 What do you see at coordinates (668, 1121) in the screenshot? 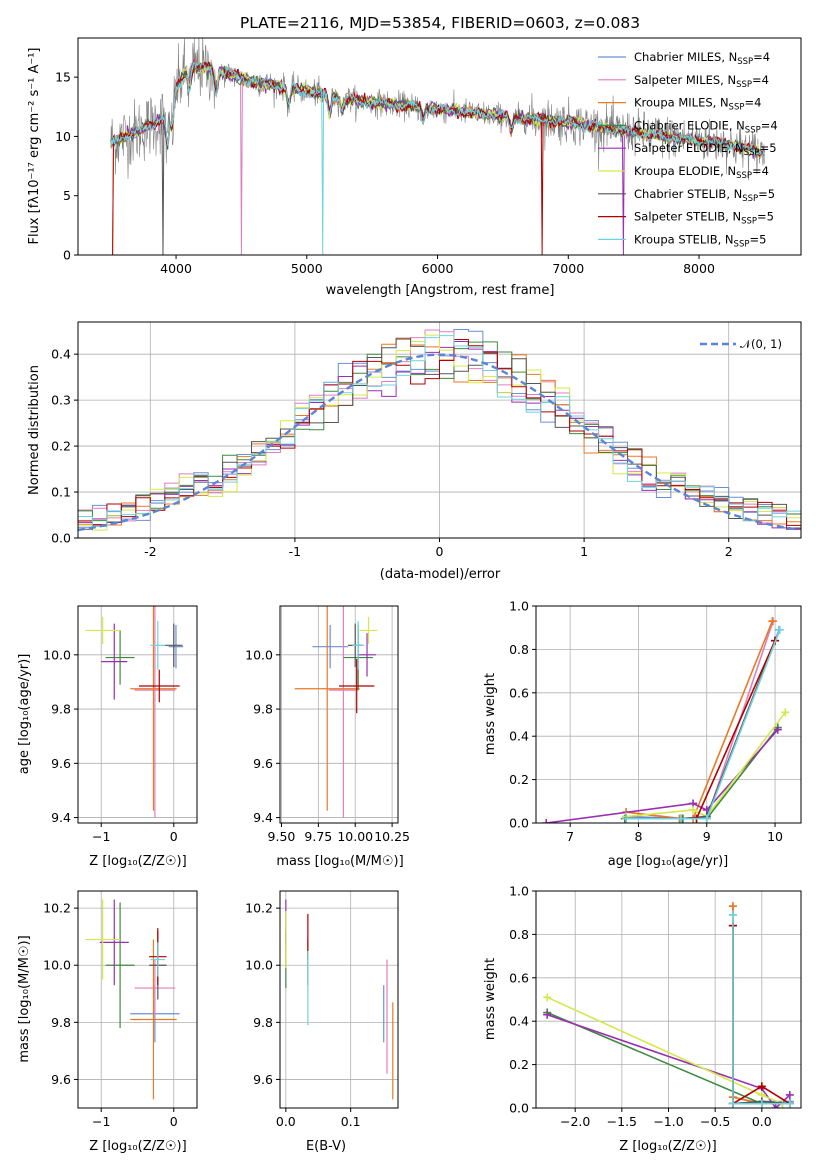
I see `x-tick-label: −1.0` at bounding box center [668, 1121].